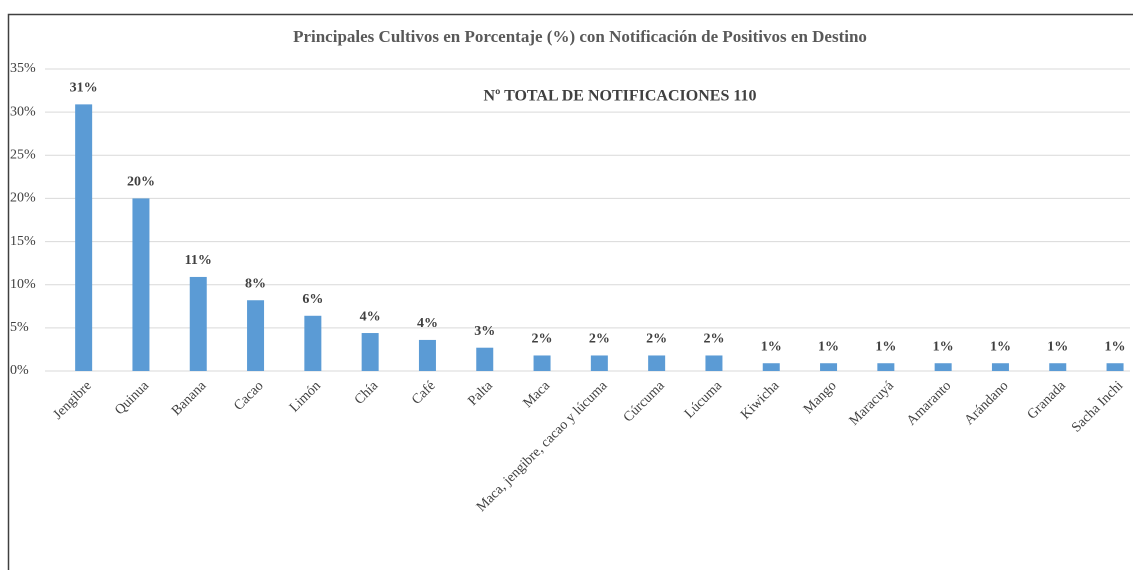  I want to click on x-tick-label: Chía, so click(367, 393).